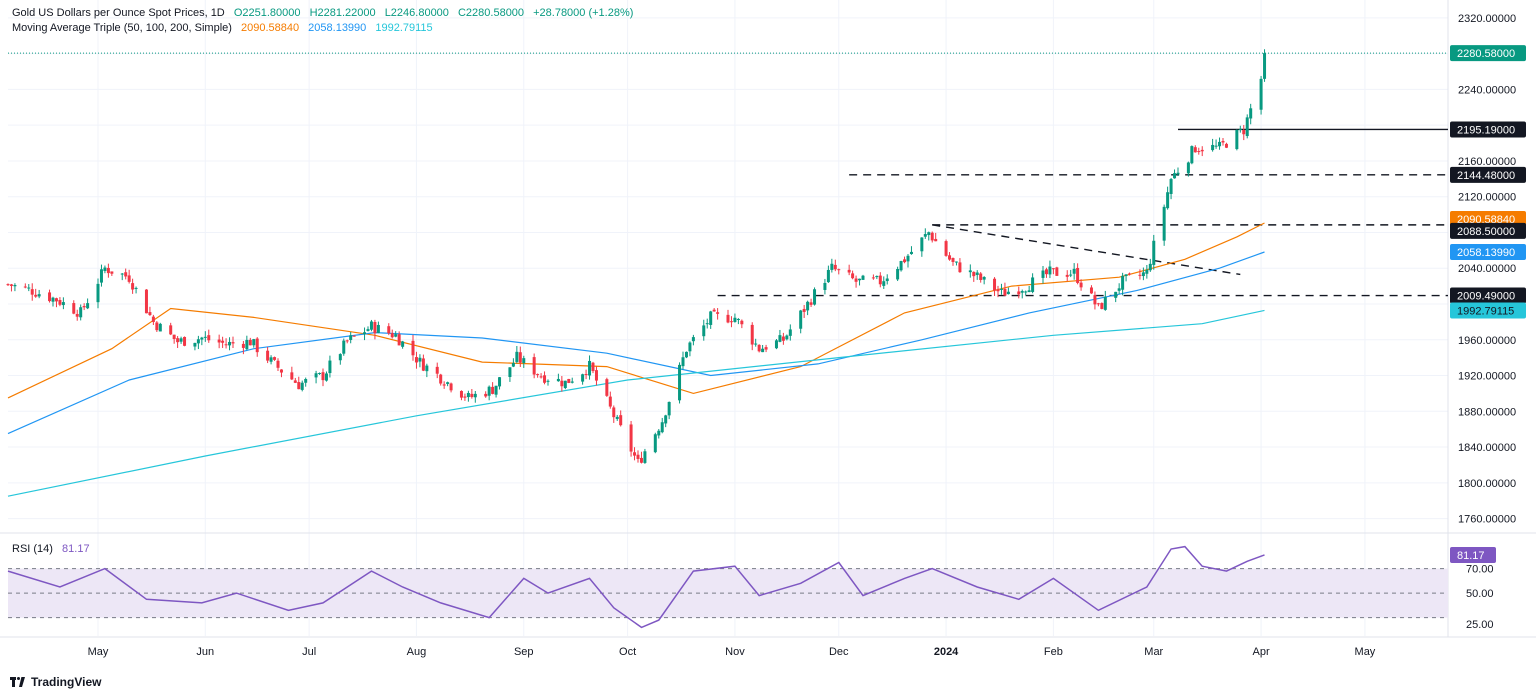 Image resolution: width=1536 pixels, height=697 pixels. Describe the element at coordinates (1488, 252) in the screenshot. I see `price-label: 2058.13990` at that location.